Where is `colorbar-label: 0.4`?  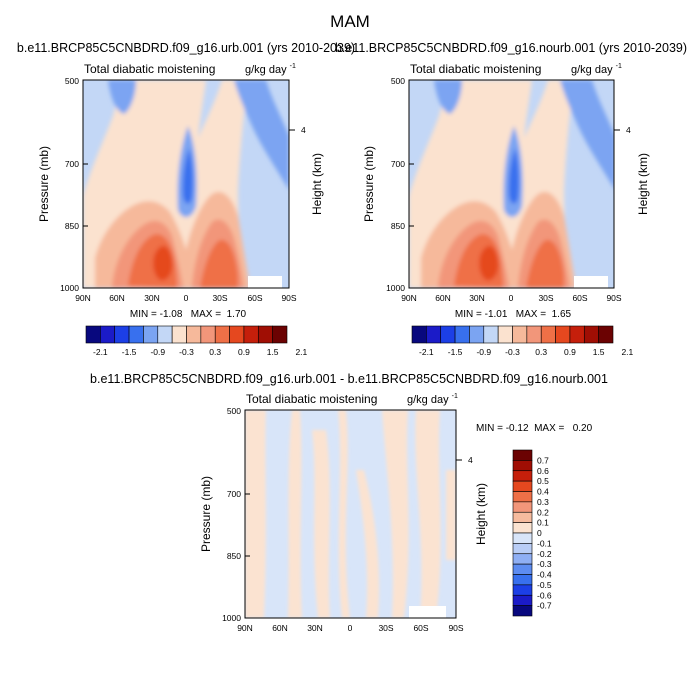 colorbar-label: 0.4 is located at coordinates (543, 492).